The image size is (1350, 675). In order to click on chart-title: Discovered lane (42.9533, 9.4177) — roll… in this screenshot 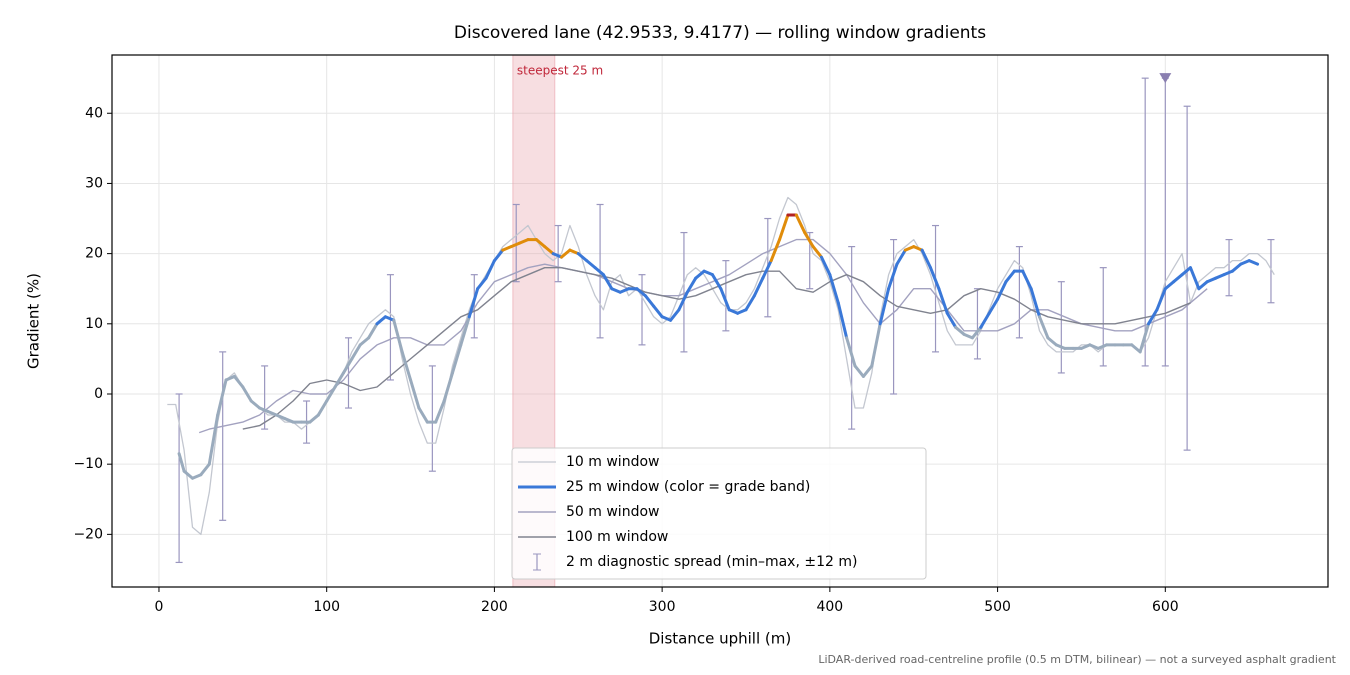, I will do `click(720, 33)`.